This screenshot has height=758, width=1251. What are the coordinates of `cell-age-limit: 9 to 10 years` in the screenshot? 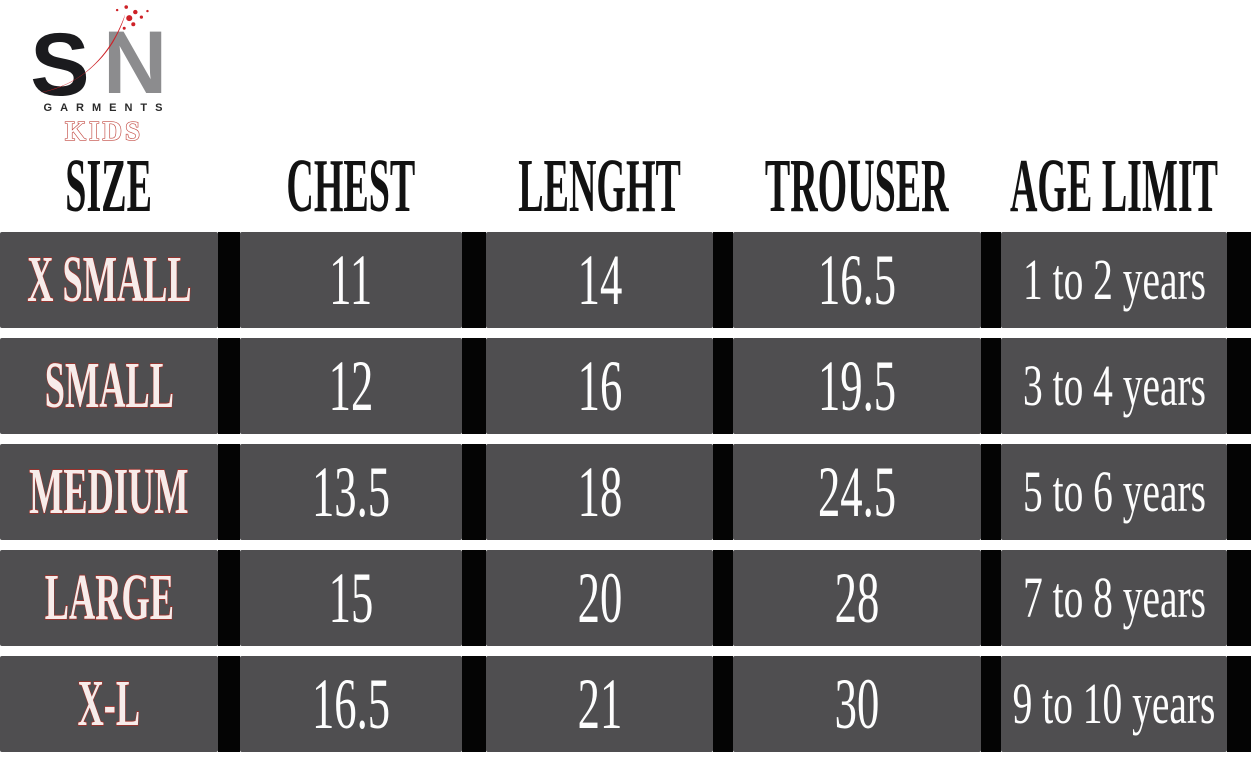 It's located at (1114, 704).